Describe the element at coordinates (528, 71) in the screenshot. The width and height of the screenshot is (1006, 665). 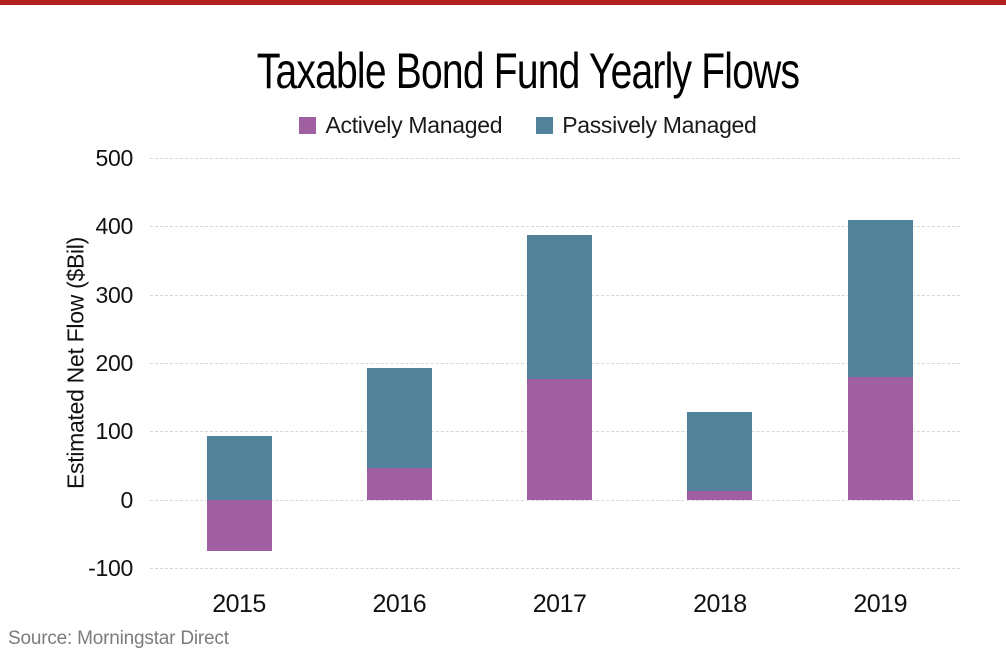
I see `chart-title: Taxable Bond Fund Yearly Flows` at that location.